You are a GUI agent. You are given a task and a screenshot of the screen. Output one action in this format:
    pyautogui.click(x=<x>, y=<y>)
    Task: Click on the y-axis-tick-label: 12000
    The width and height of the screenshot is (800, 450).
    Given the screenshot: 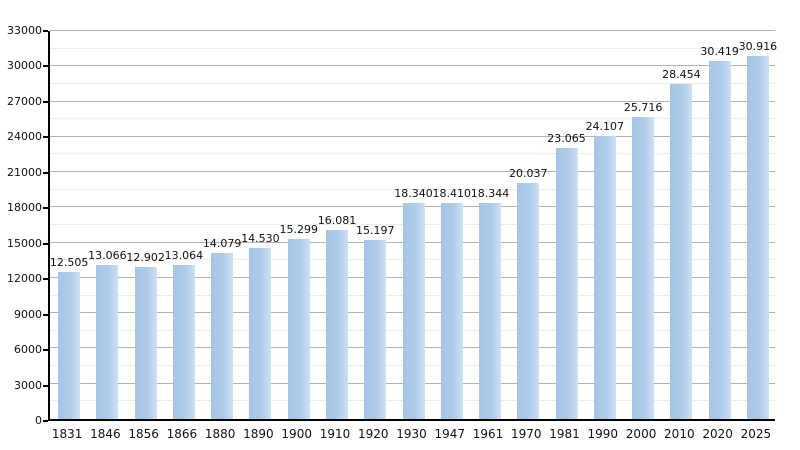 What is the action you would take?
    pyautogui.click(x=24, y=279)
    